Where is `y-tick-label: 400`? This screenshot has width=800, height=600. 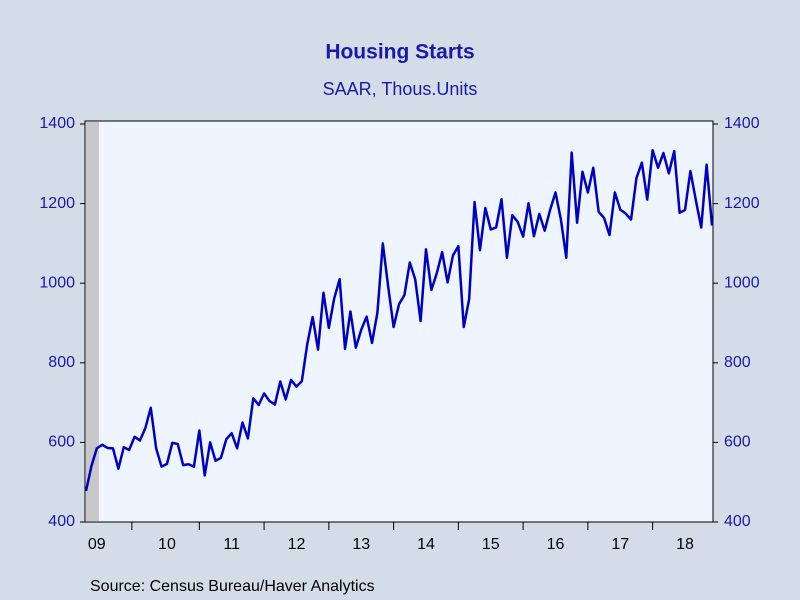 y-tick-label: 400 is located at coordinates (61, 521).